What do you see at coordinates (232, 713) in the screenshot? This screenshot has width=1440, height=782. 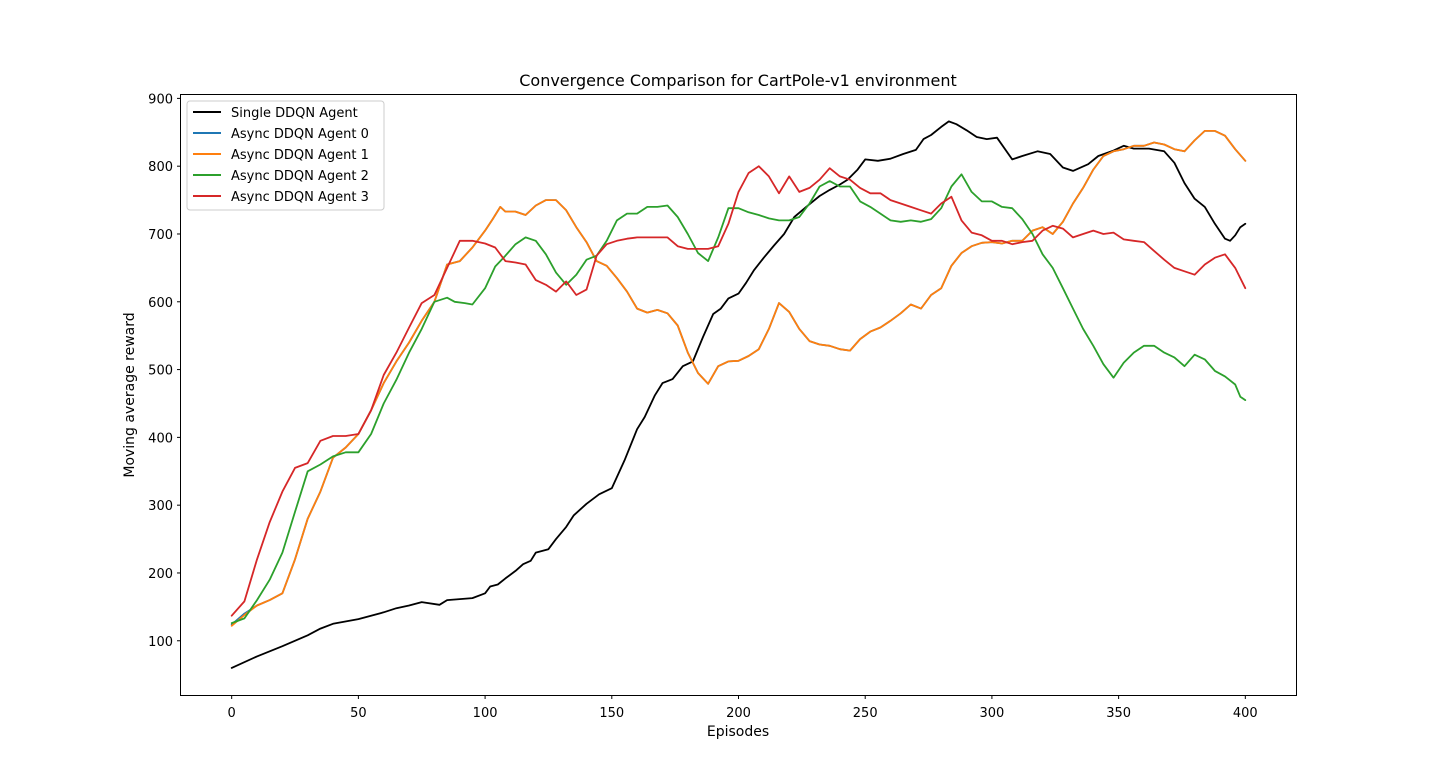 I see `x-tick-label: 0` at bounding box center [232, 713].